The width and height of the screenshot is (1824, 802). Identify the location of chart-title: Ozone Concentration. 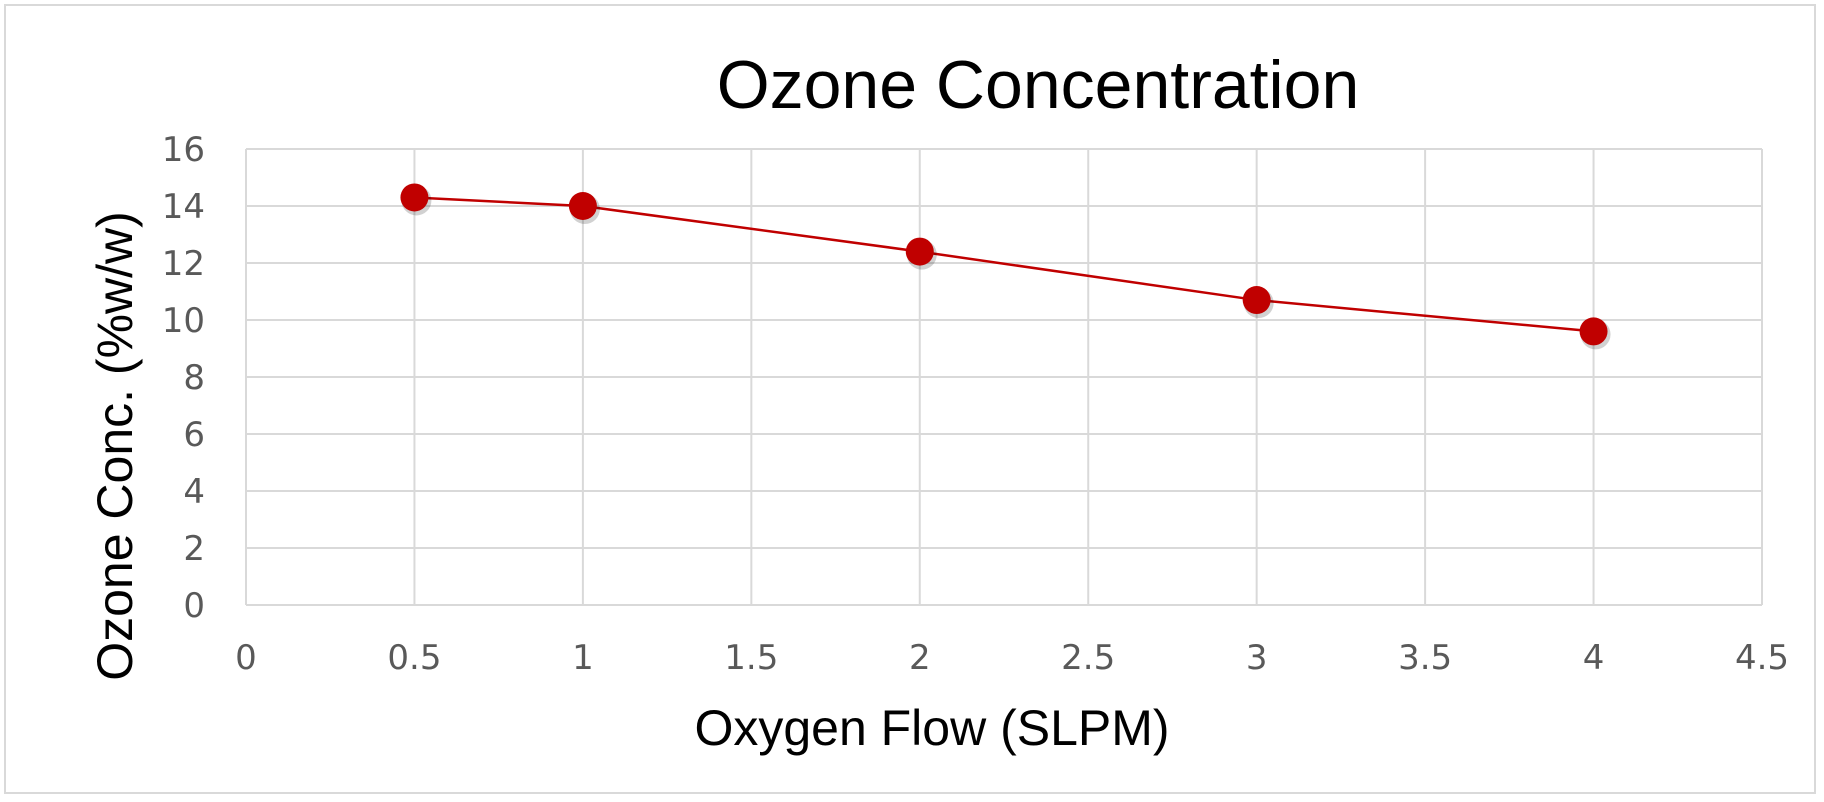
(1038, 85).